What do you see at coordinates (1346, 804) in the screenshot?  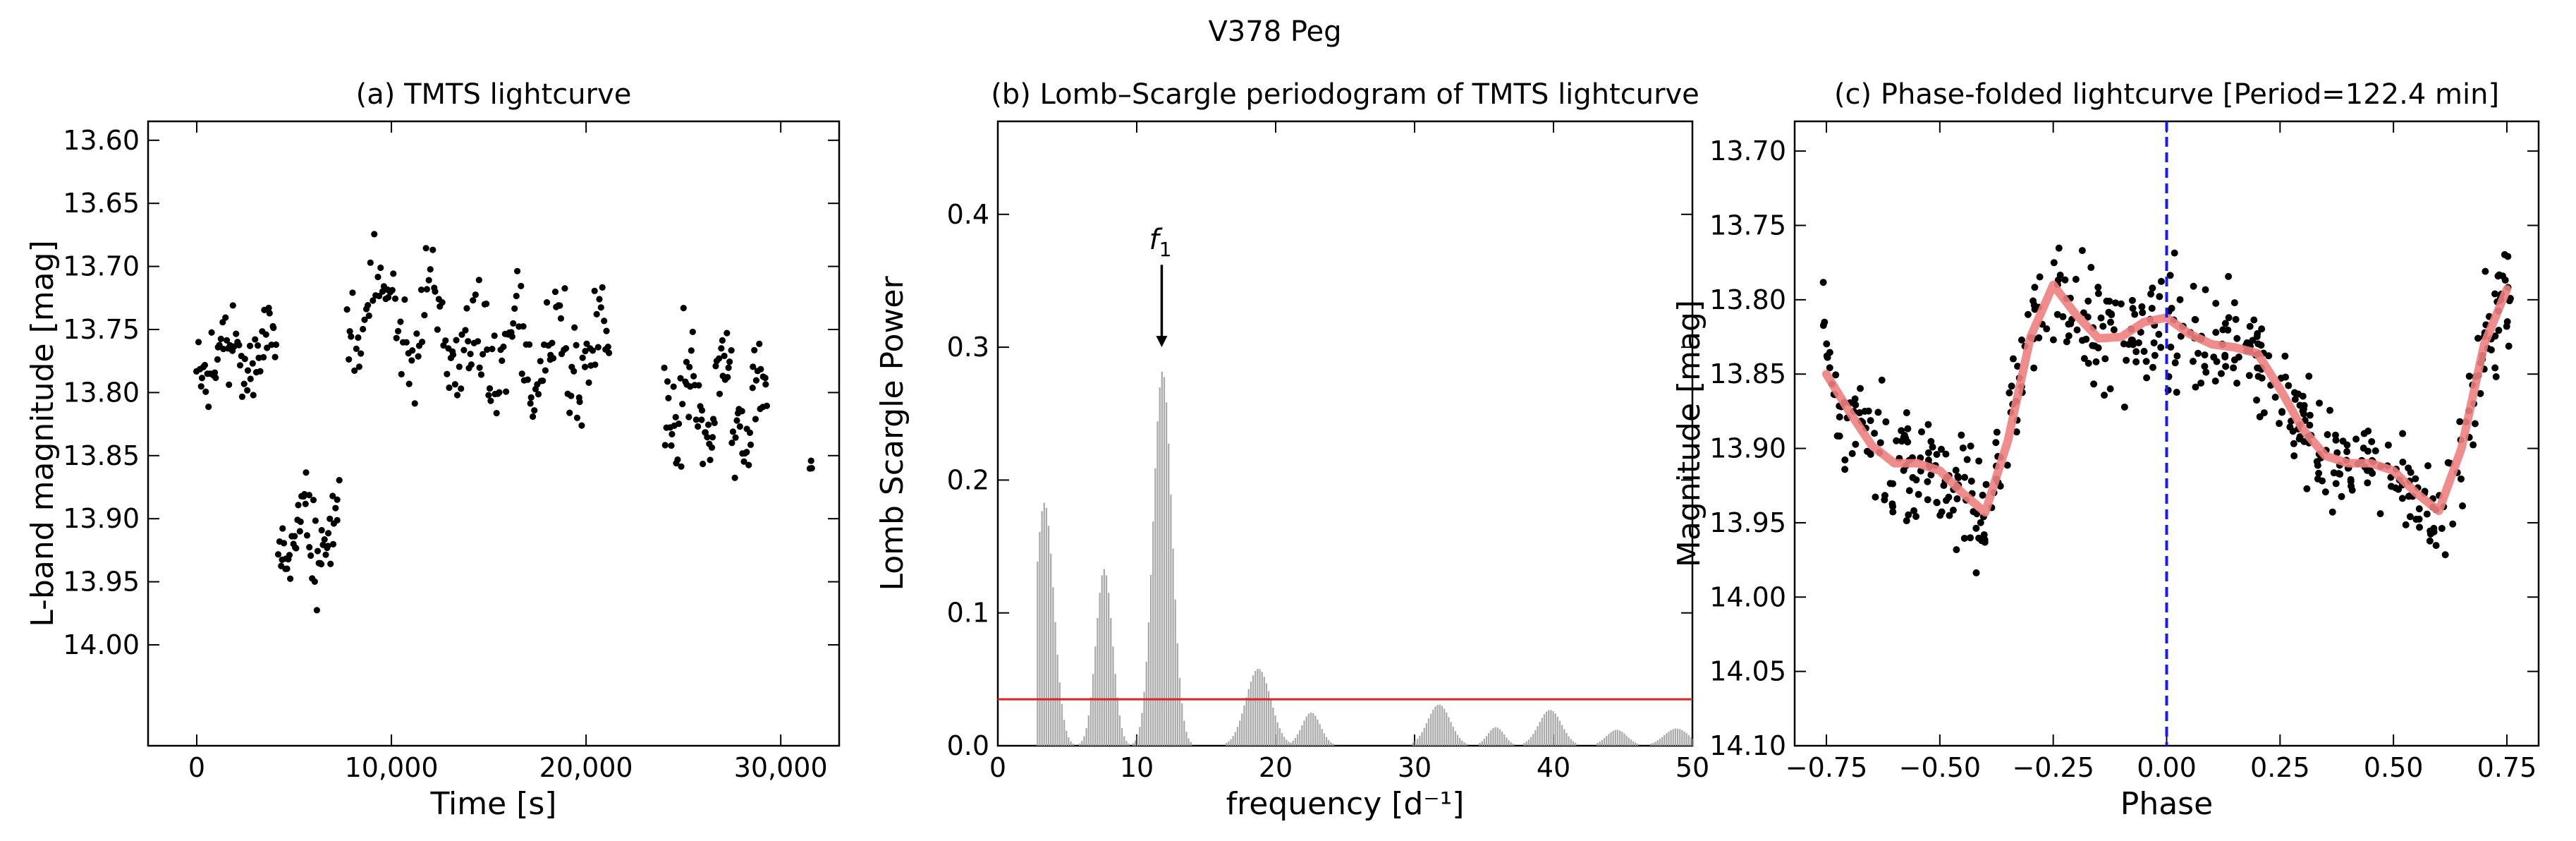 I see `x-axis-label: frequency [d⁻¹]` at bounding box center [1346, 804].